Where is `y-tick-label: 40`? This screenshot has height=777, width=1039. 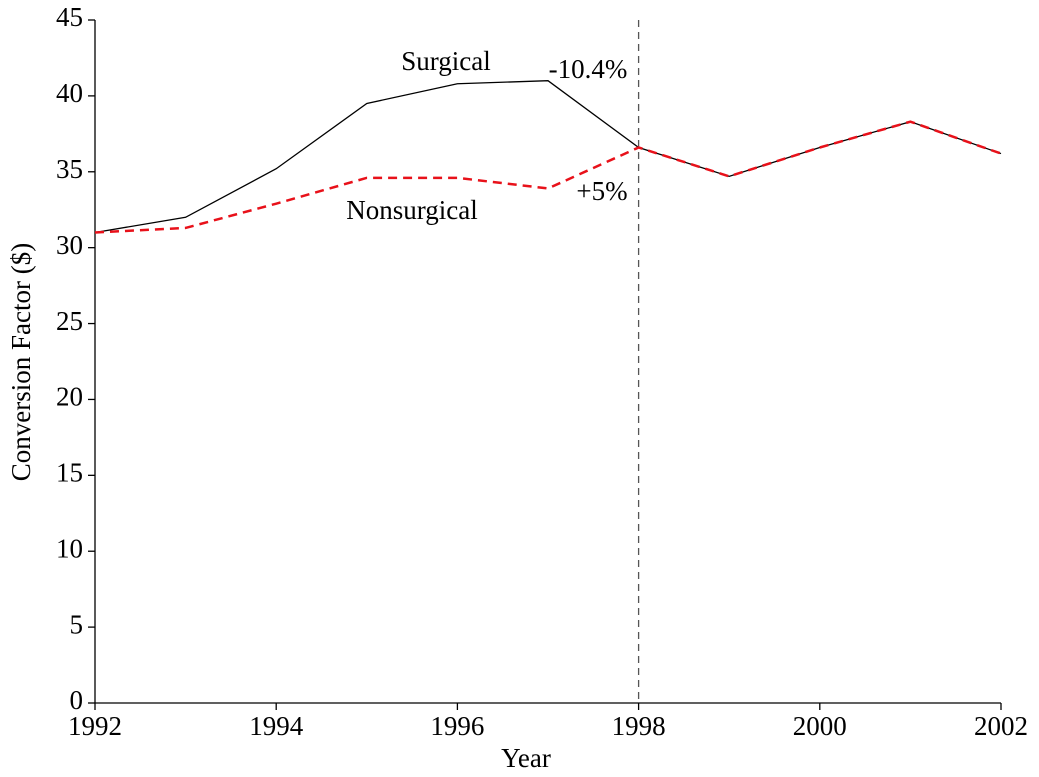 y-tick-label: 40 is located at coordinates (69, 93).